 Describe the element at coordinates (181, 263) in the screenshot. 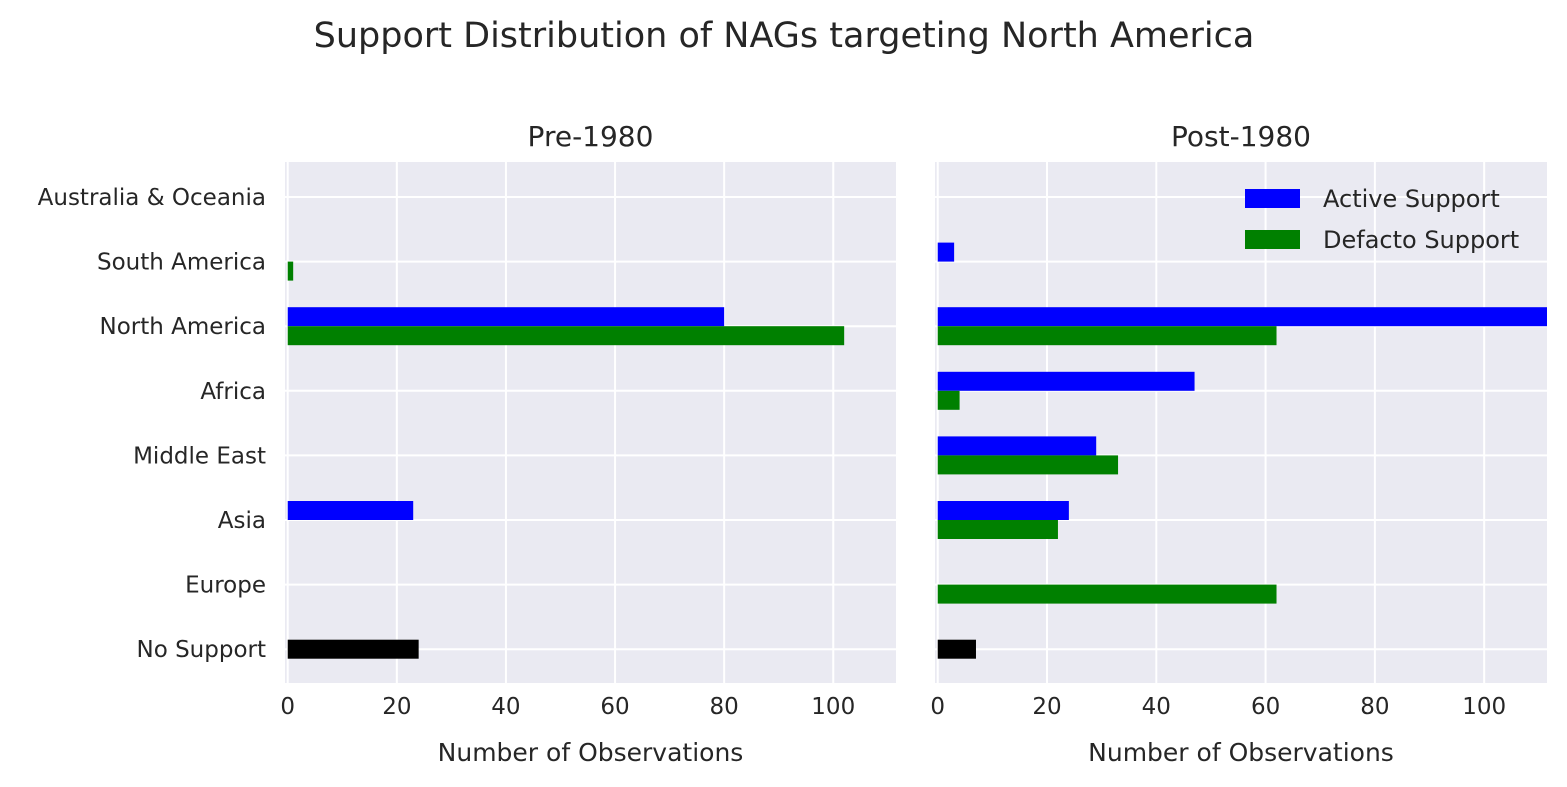

I see `y-tick-label: South America` at that location.